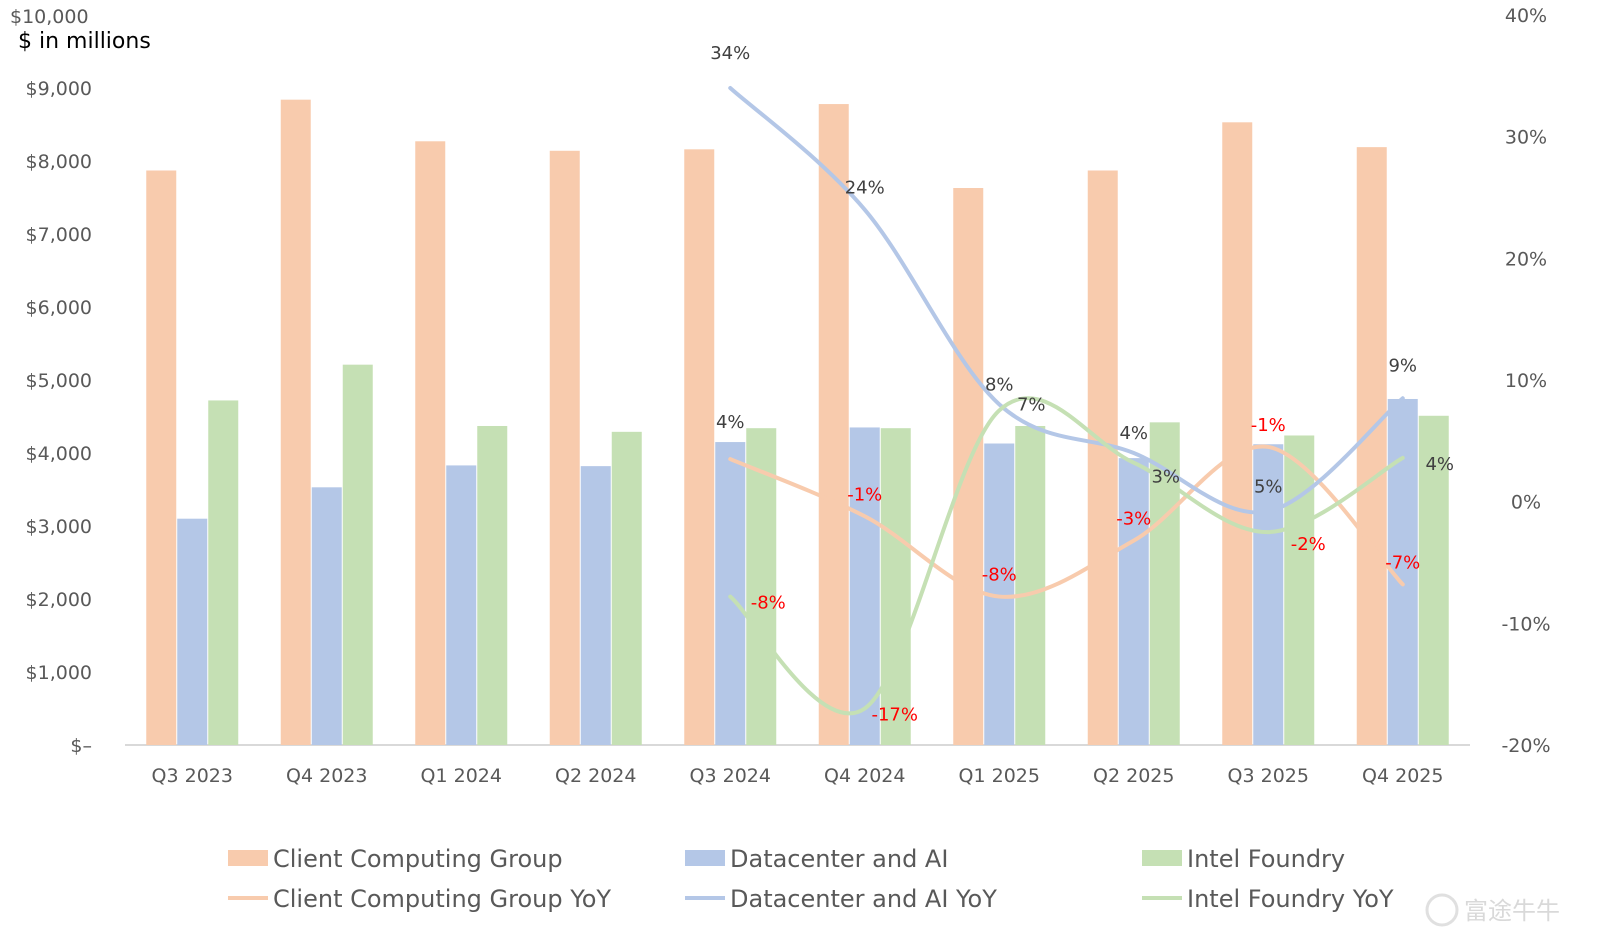 This screenshot has width=1600, height=943. Describe the element at coordinates (1290, 899) in the screenshot. I see `legend-label: Intel Foundry YoY` at that location.